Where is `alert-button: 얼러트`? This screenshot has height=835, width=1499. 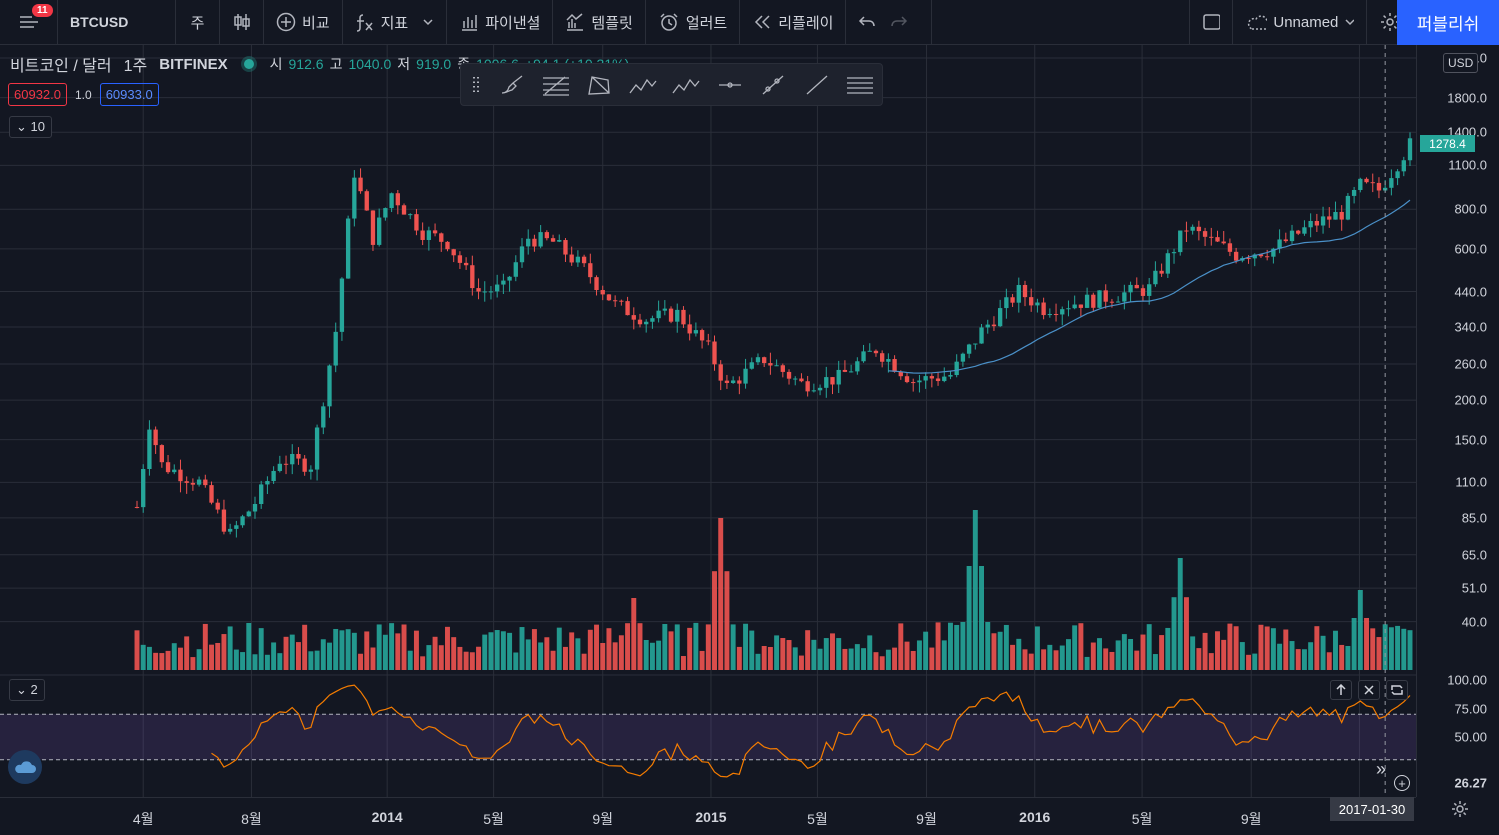
alert-button: 얼러트 is located at coordinates (693, 22).